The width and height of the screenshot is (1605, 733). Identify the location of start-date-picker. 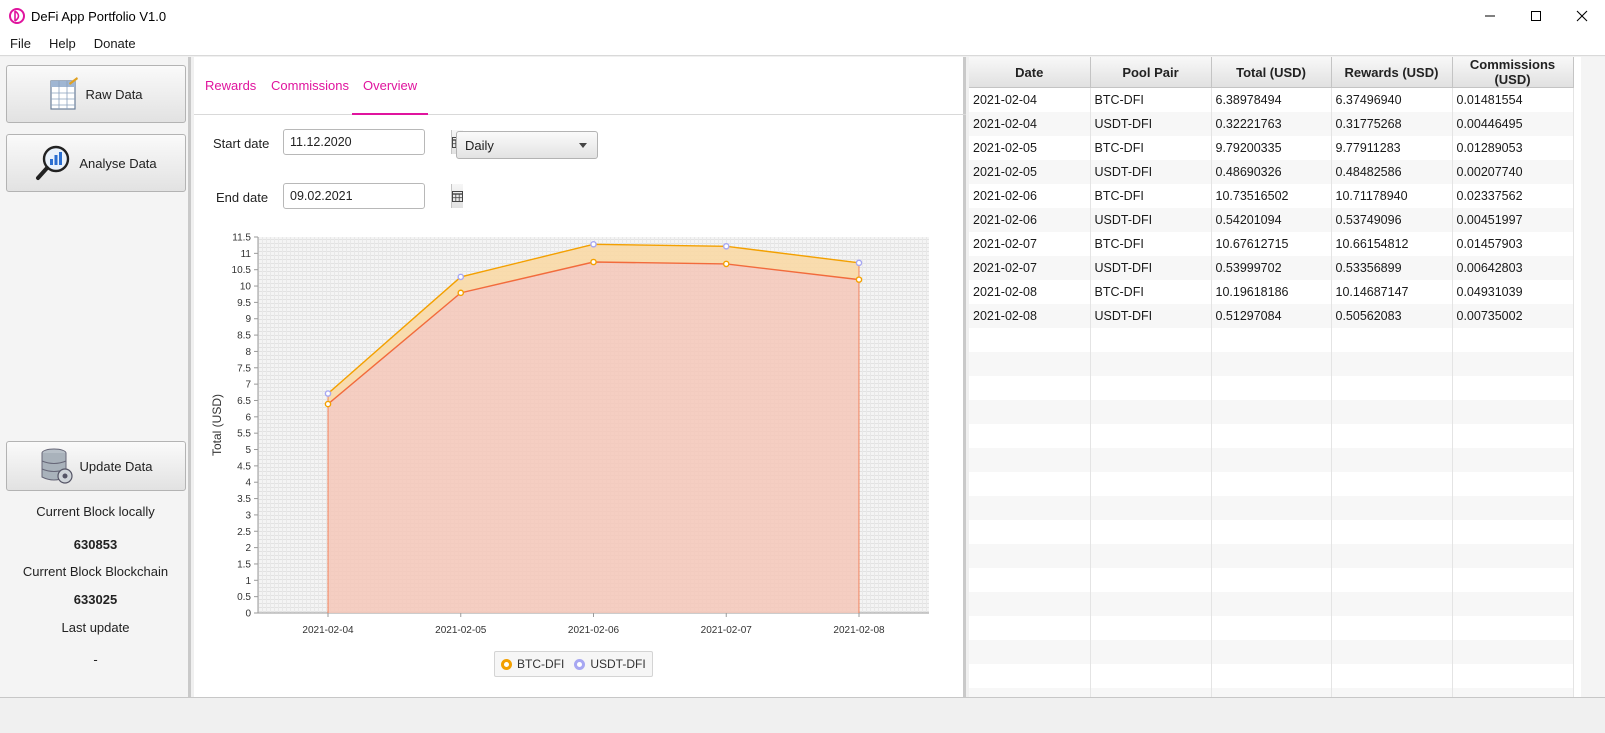
(373, 142).